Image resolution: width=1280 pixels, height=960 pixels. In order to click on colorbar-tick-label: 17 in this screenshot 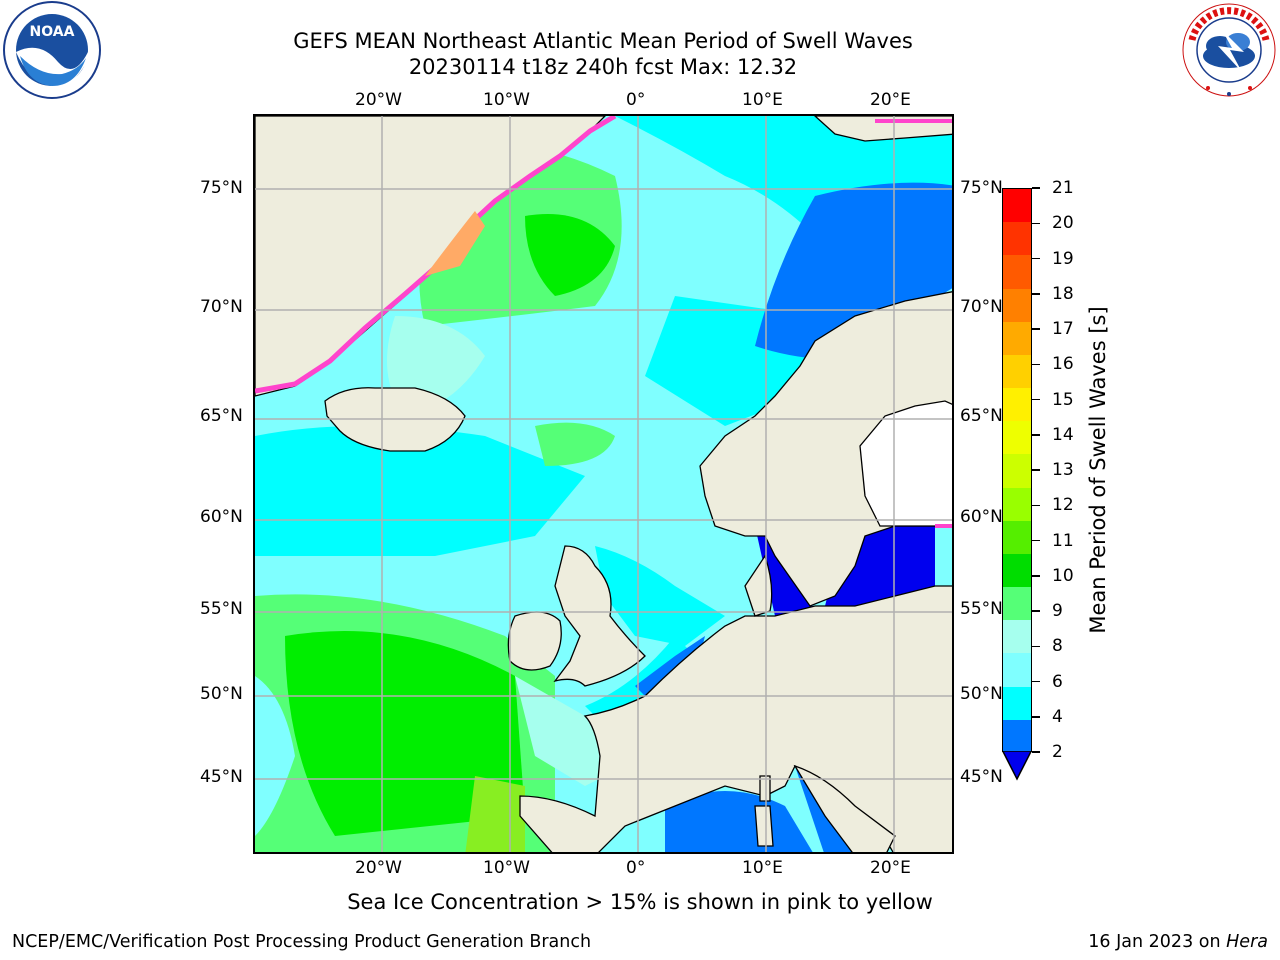, I will do `click(1063, 329)`.